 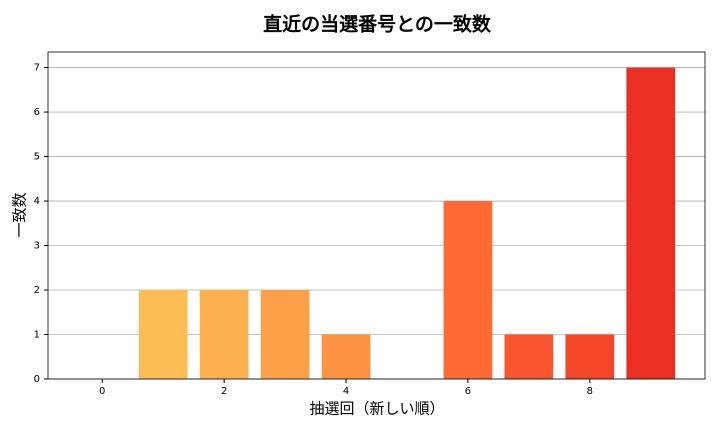 I want to click on x-tick-label: 2, so click(x=224, y=391).